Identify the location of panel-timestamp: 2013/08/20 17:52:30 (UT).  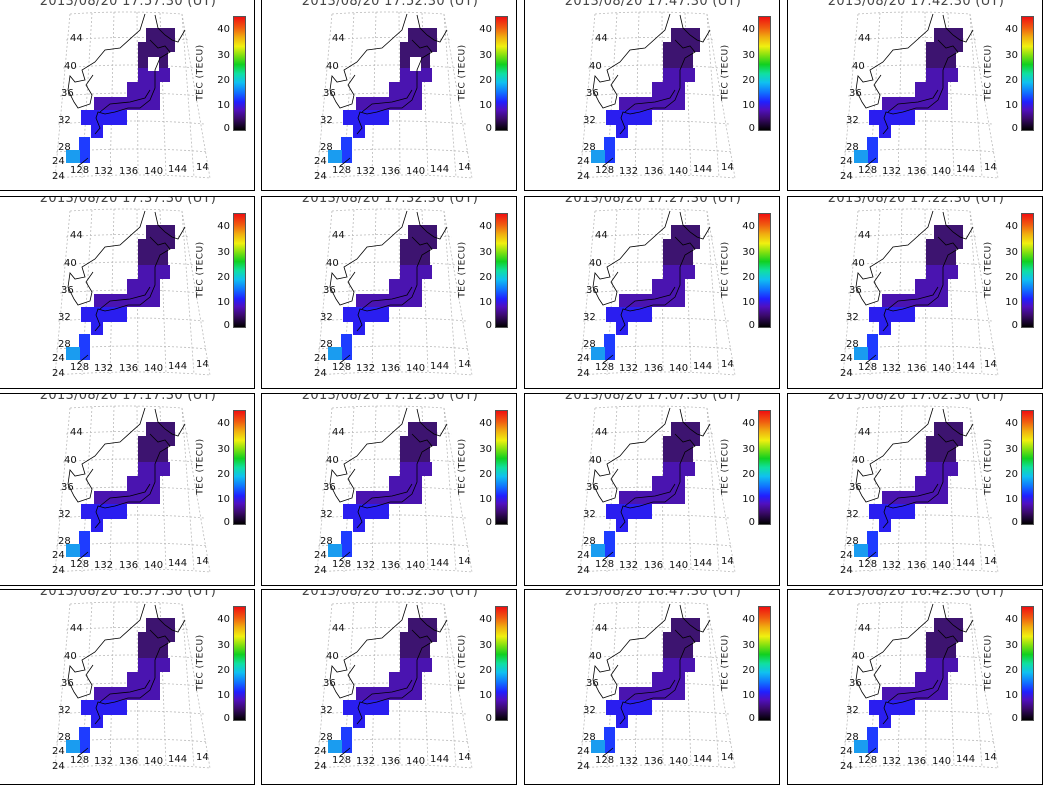
(390, 4).